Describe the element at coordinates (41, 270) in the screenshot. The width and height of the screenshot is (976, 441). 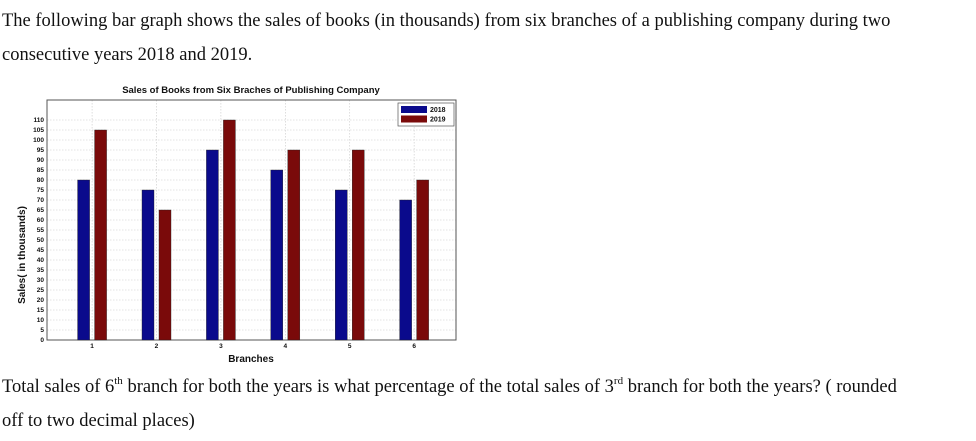
I see `y-tick-label: 35` at that location.